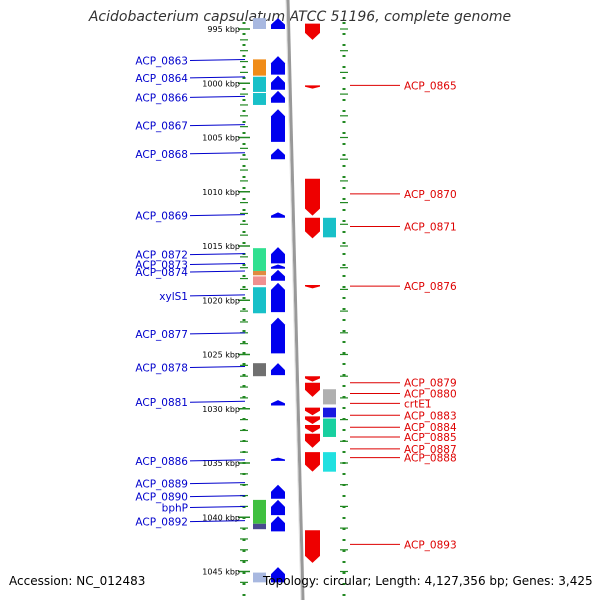  I want to click on gene-label-left: ACP_0863, so click(161, 62).